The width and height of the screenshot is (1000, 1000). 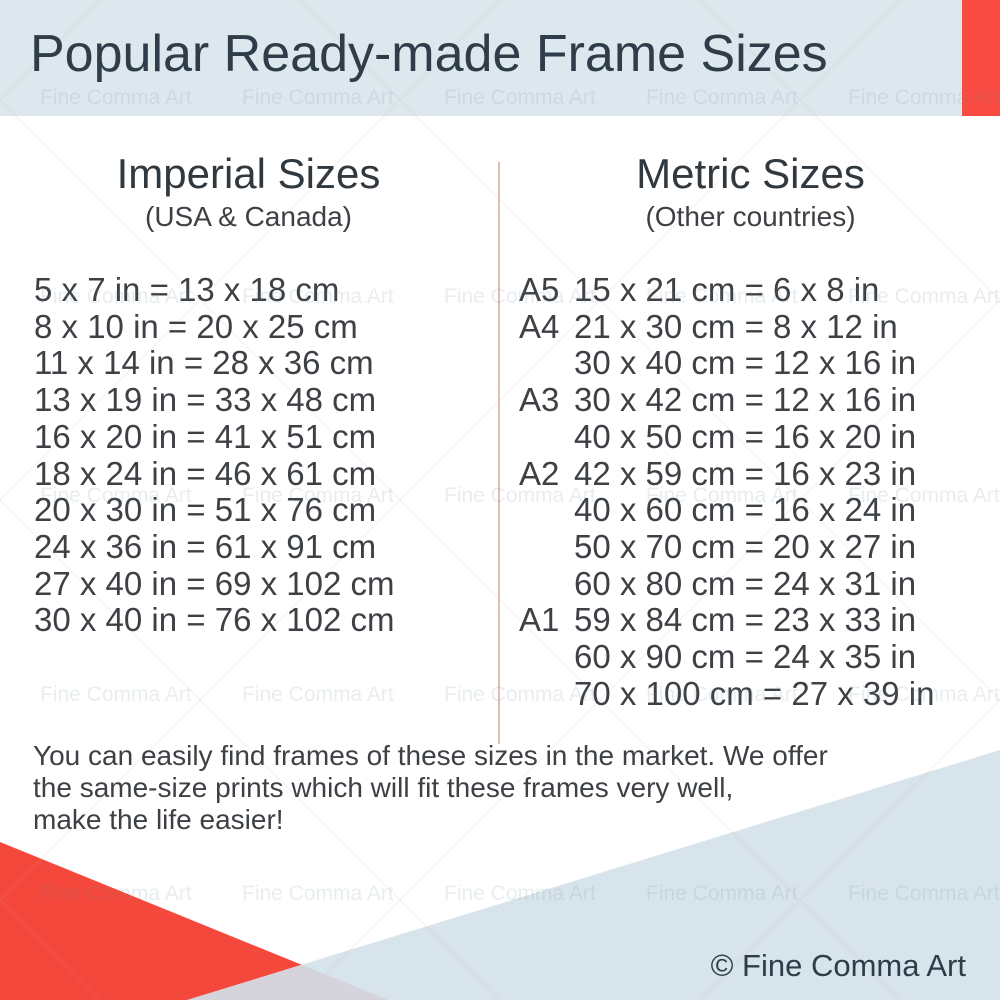 I want to click on metric-size-row: A2 42 x 59 cm = 16 x 23 in, so click(x=726, y=473).